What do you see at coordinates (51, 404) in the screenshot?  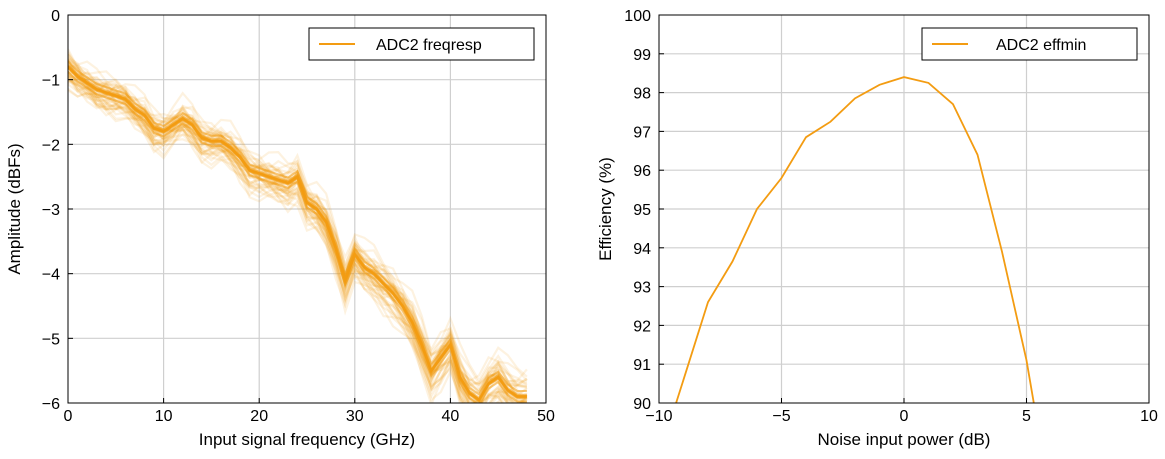 I see `y-tick-label: −6` at bounding box center [51, 404].